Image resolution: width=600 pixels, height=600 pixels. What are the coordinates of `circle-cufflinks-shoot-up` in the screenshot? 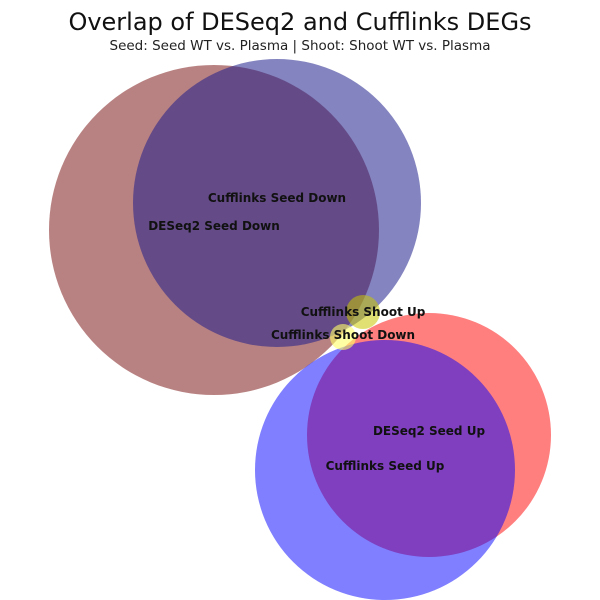 It's located at (363, 312).